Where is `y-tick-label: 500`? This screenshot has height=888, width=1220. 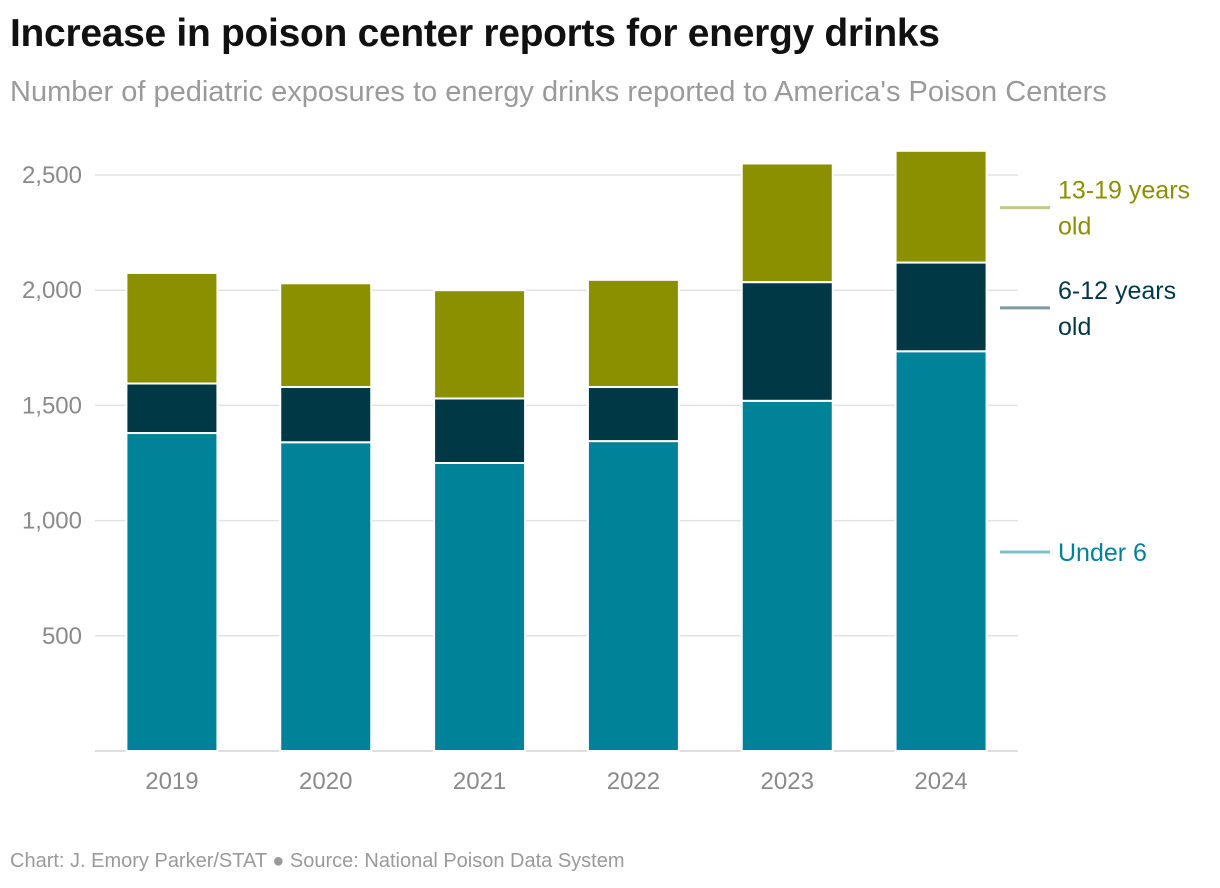
y-tick-label: 500 is located at coordinates (62, 636).